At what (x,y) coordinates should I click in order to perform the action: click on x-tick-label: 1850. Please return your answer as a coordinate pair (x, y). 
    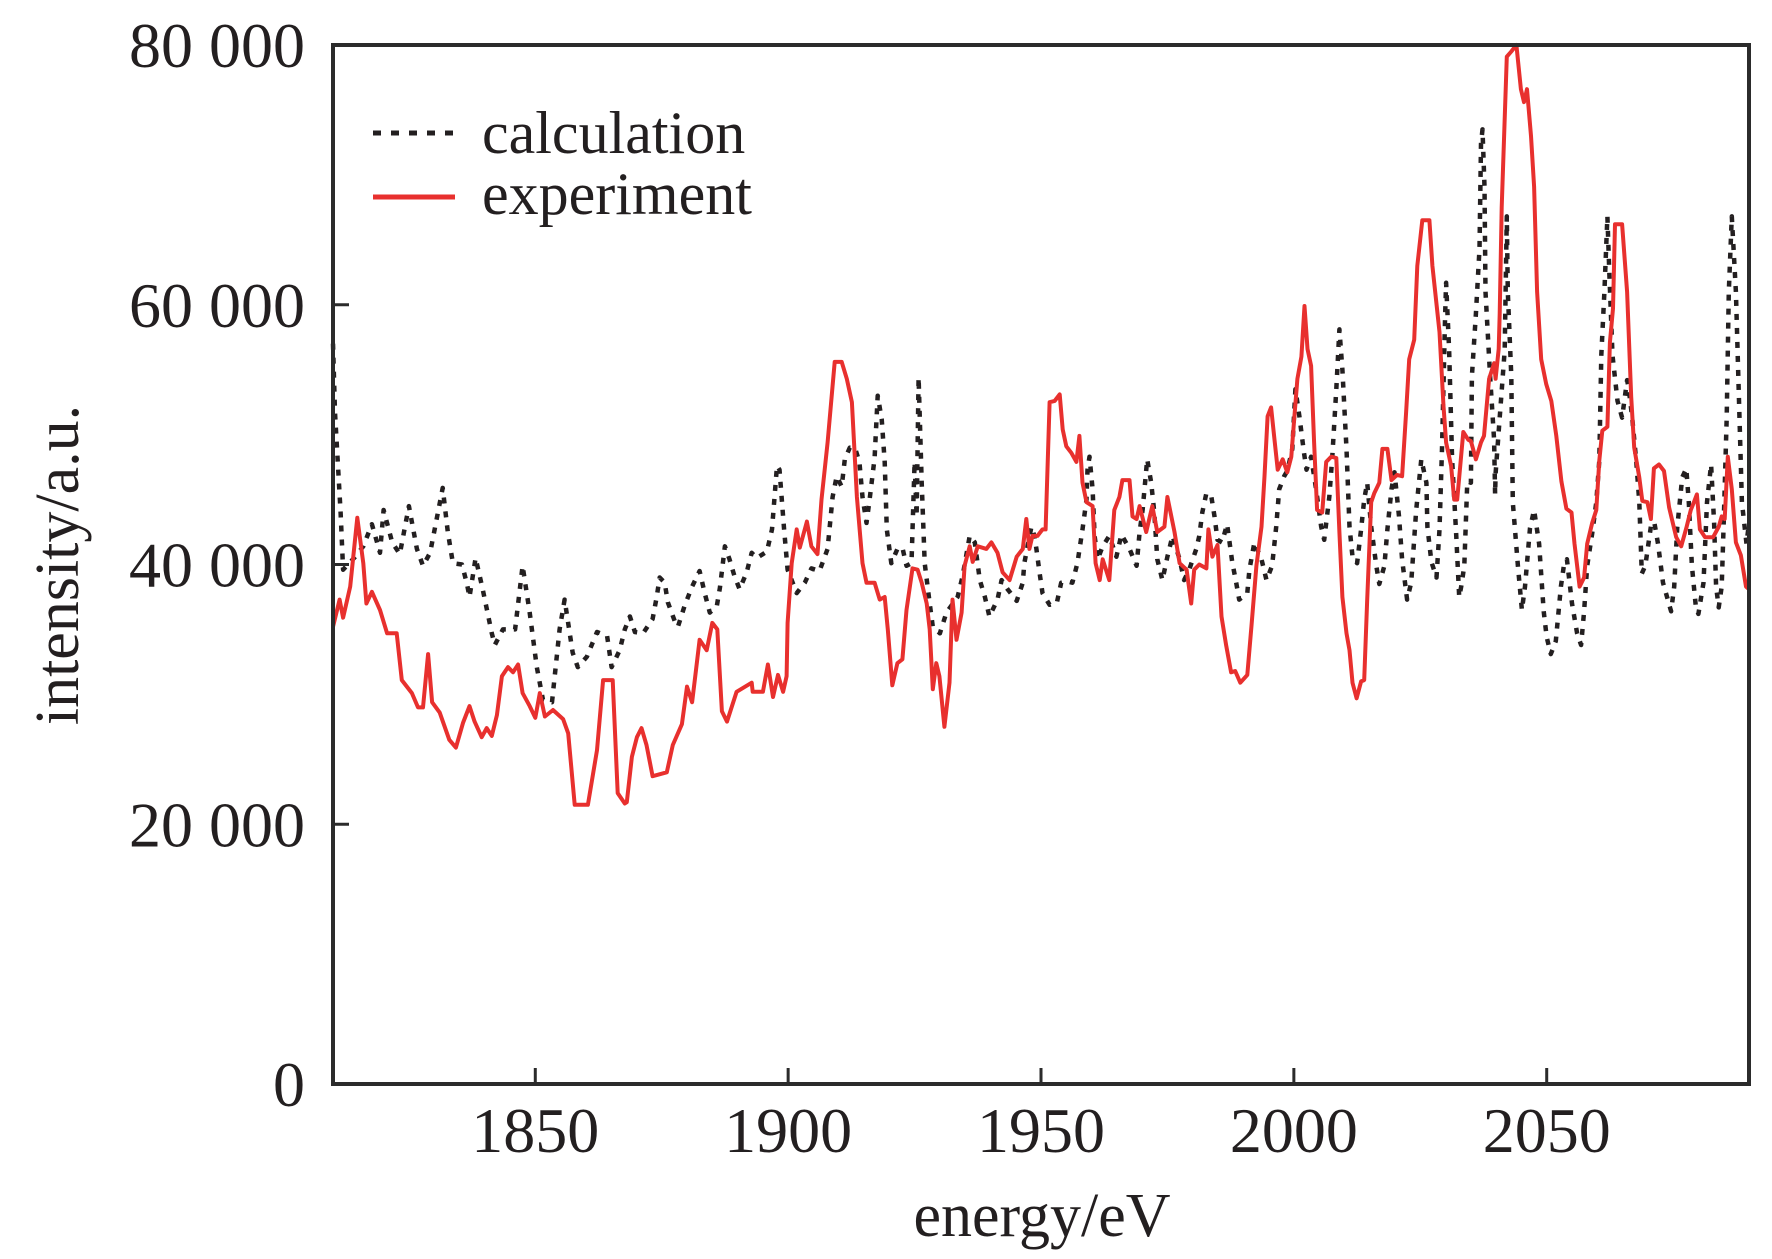
    Looking at the image, I should click on (535, 1130).